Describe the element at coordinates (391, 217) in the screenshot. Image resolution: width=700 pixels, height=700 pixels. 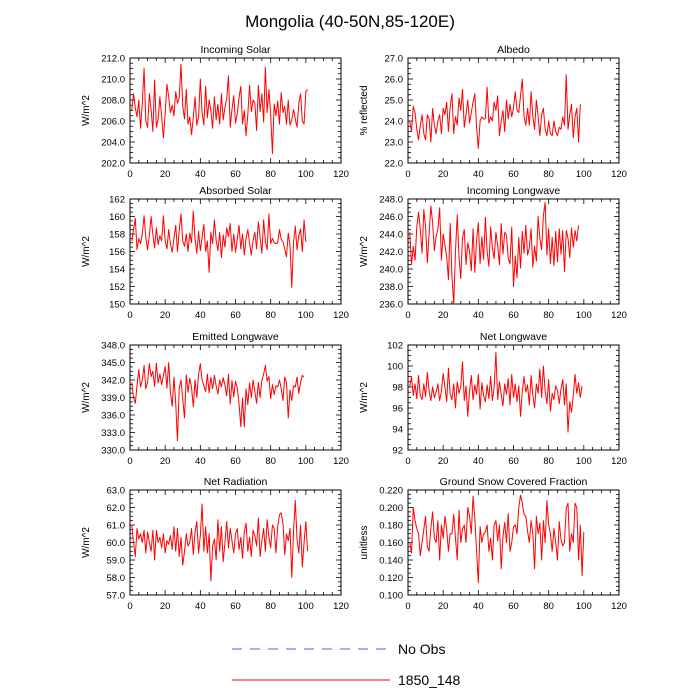
I see `y-tick-label: 246.0` at that location.